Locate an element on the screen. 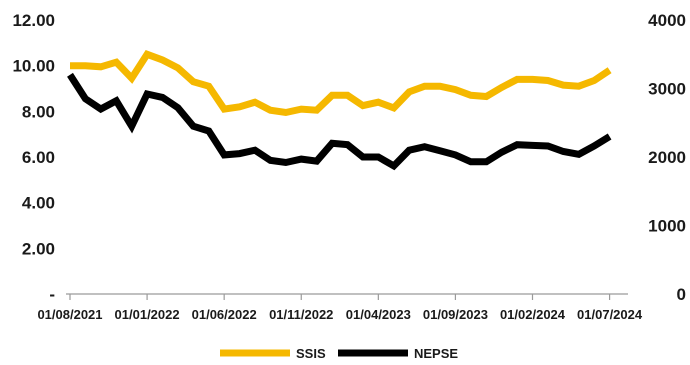 The width and height of the screenshot is (690, 365). left-y-tick-label: 6.00 is located at coordinates (38, 157).